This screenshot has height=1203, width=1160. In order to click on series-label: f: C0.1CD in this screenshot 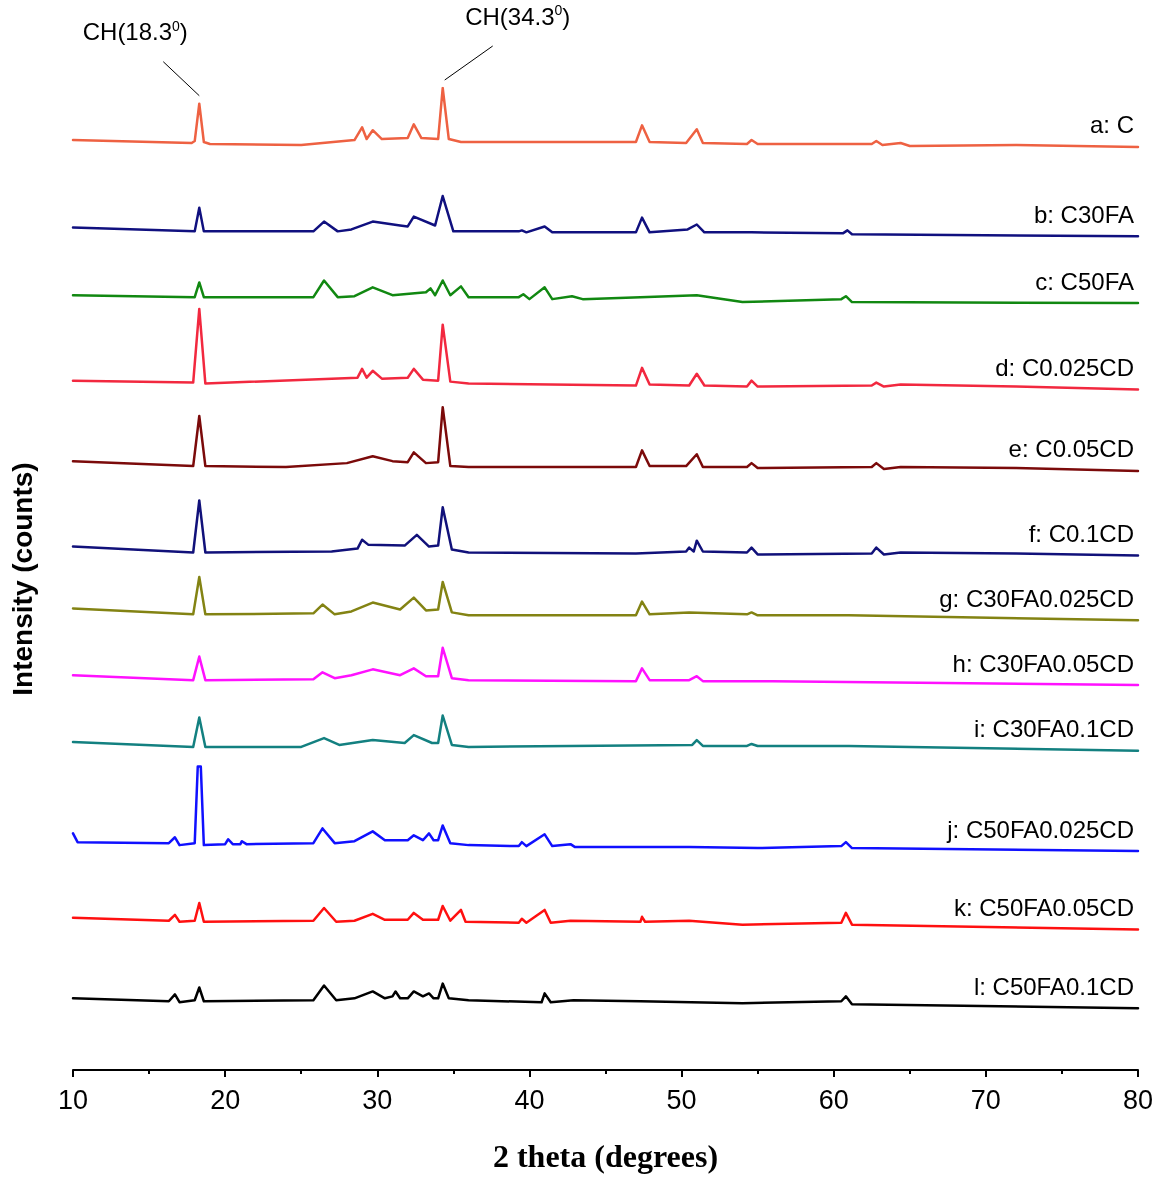, I will do `click(1081, 533)`.